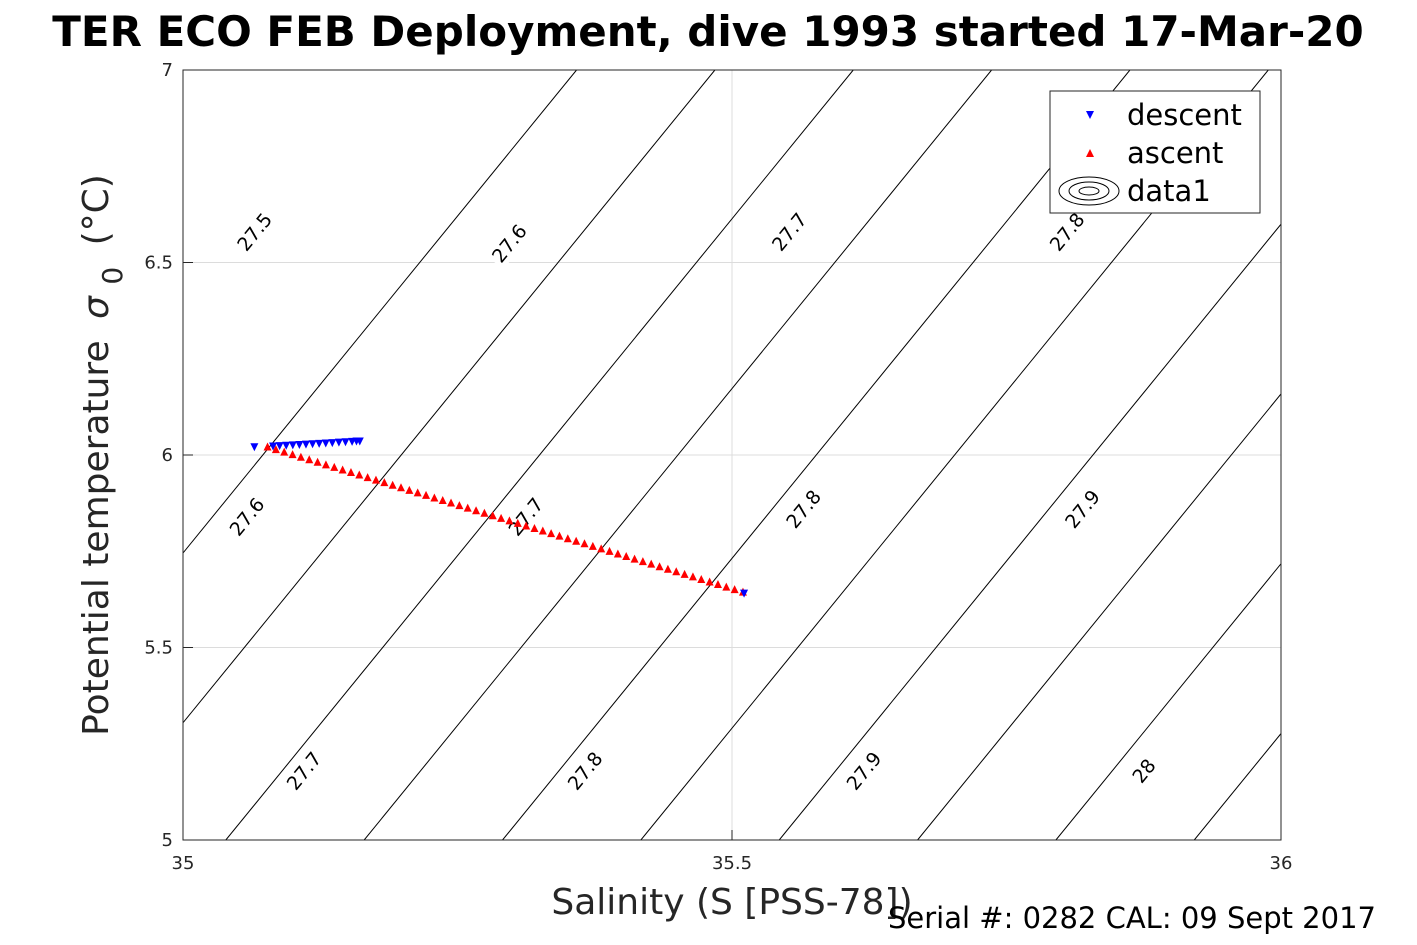 This screenshot has height=945, width=1417. What do you see at coordinates (731, 902) in the screenshot?
I see `x-axis-label: Salinity (S [PSS-78])` at bounding box center [731, 902].